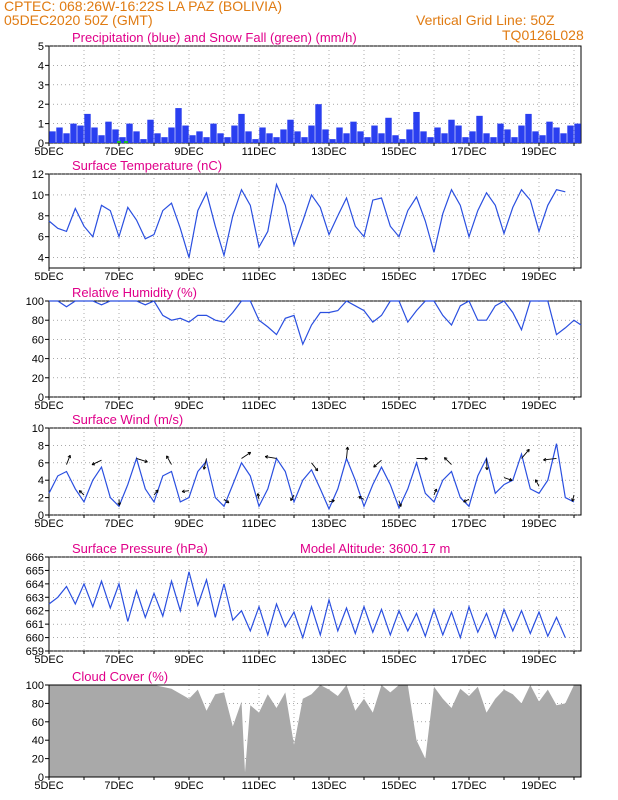  Describe the element at coordinates (35, 686) in the screenshot. I see `y-tick-label: 100` at that location.